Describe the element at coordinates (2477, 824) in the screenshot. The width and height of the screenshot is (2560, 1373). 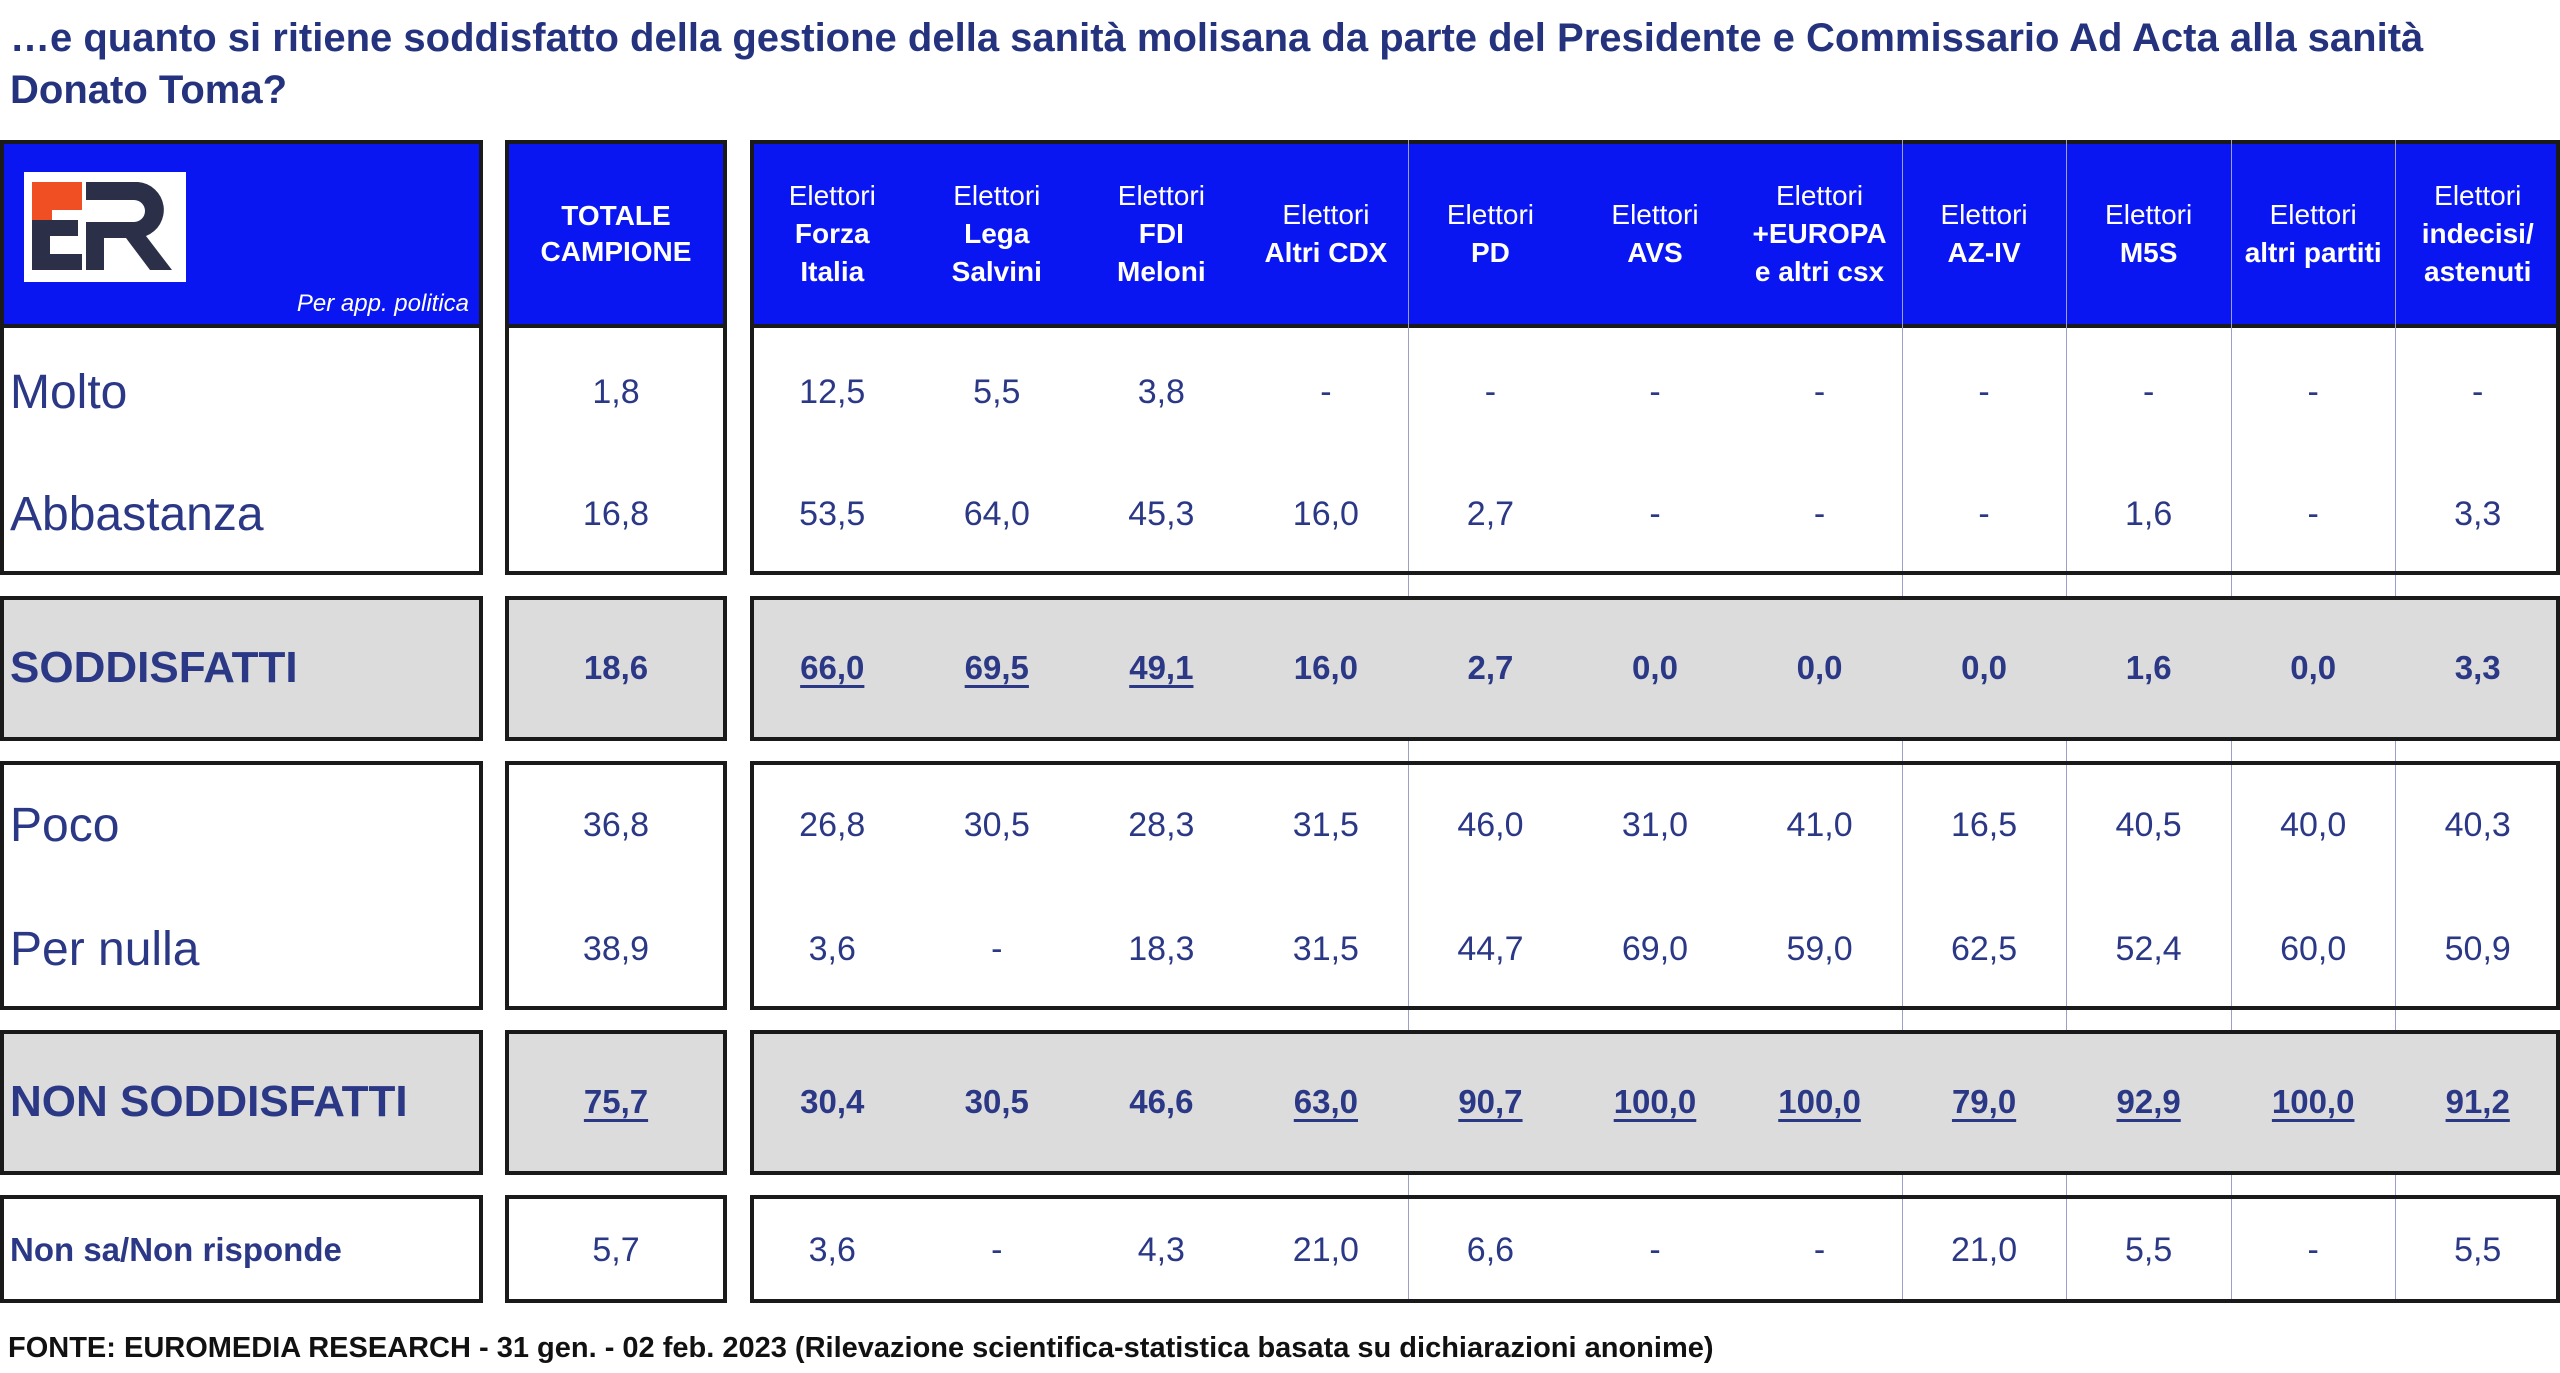
I see `value-cell: 40,3` at that location.